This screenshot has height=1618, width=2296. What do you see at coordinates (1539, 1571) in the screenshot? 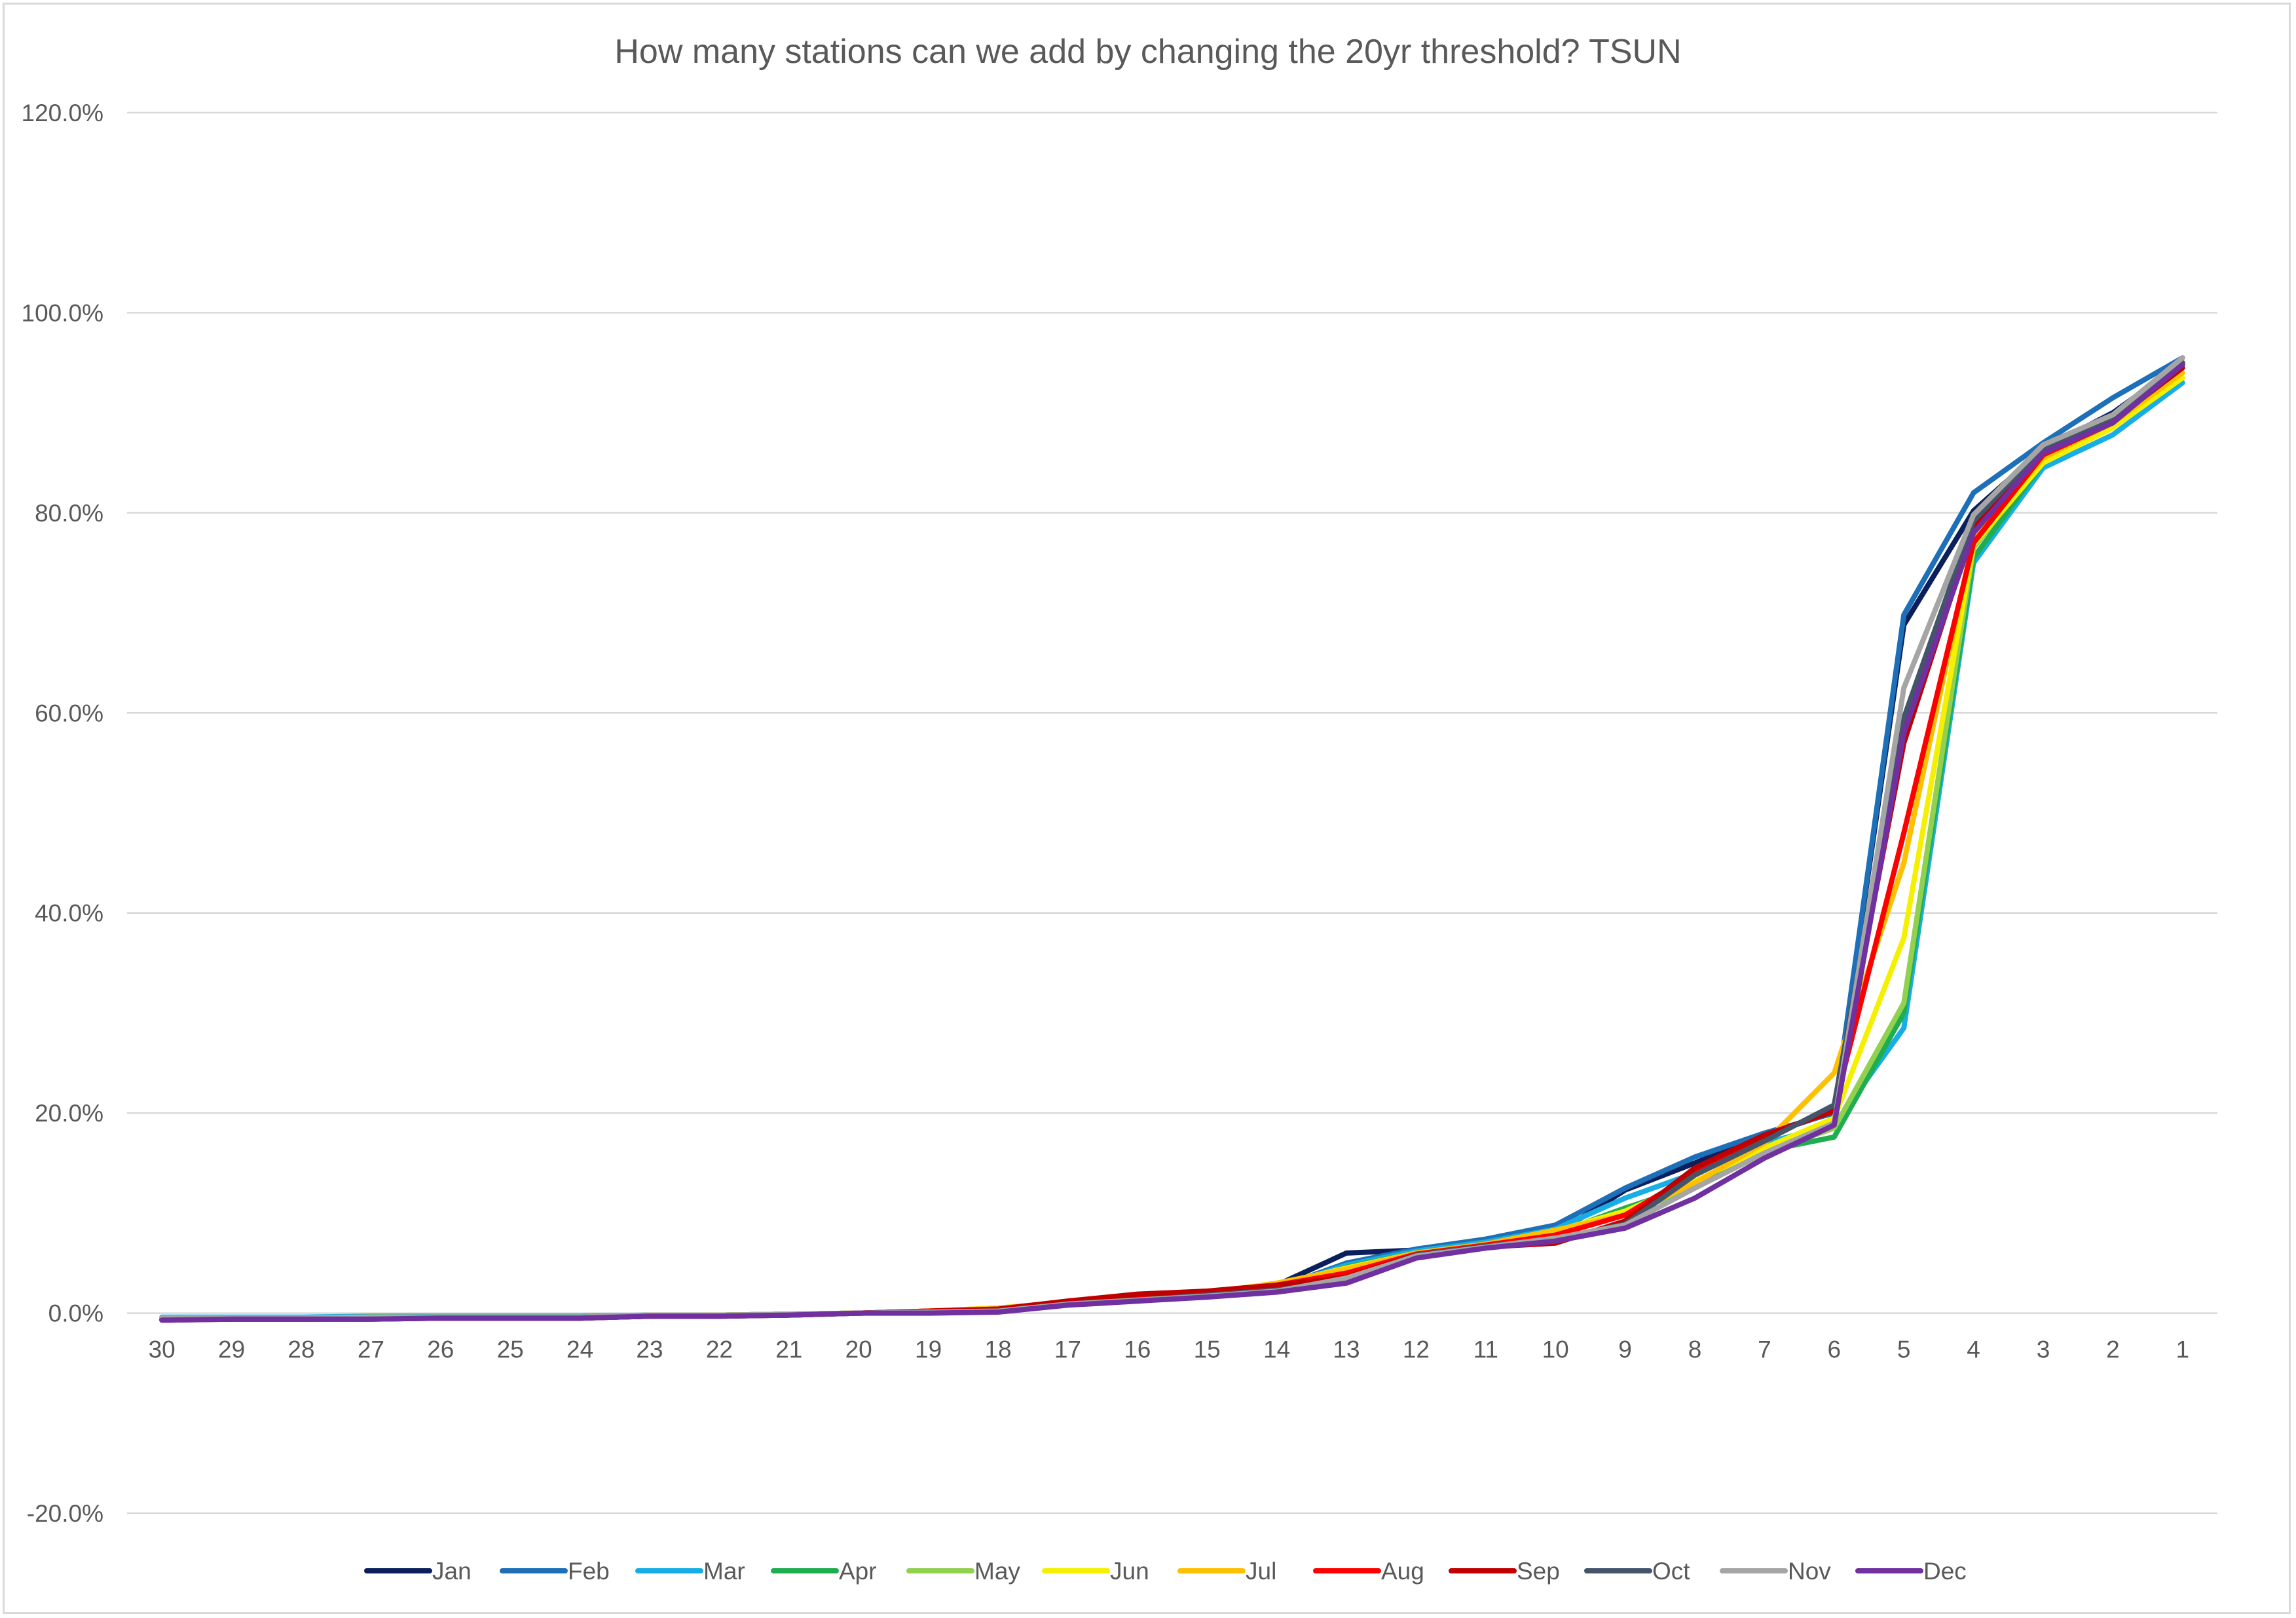
I see `legend-label: Sep` at bounding box center [1539, 1571].